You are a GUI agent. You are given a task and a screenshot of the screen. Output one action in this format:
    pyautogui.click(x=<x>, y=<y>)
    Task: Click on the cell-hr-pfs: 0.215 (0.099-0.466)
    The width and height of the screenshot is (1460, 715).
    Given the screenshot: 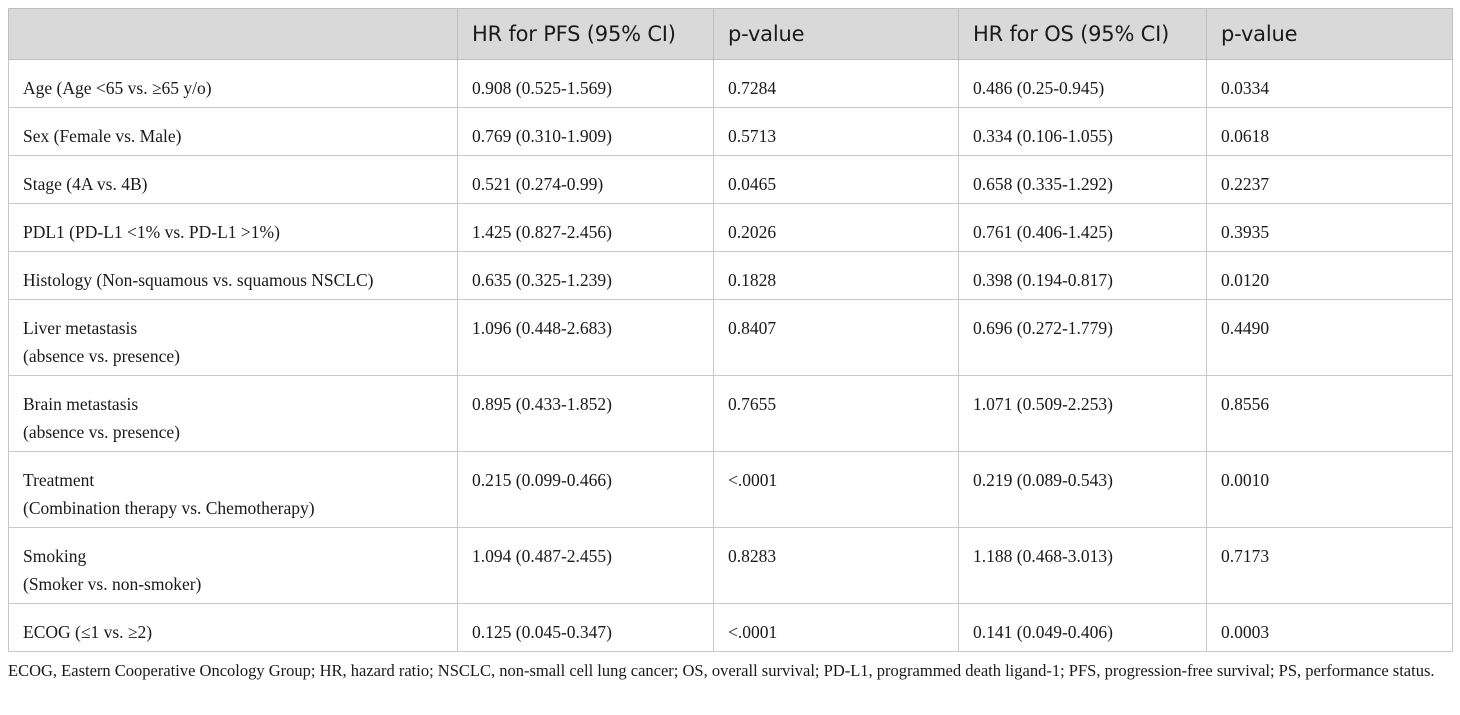 What is the action you would take?
    pyautogui.click(x=585, y=489)
    